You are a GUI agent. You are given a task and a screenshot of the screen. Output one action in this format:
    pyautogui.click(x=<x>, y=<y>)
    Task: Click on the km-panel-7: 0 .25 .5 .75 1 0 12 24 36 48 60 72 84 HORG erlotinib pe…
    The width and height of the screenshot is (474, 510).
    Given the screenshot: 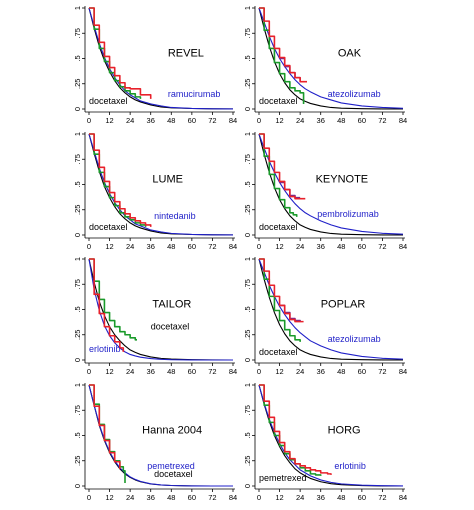 What is the action you would take?
    pyautogui.click(x=325, y=442)
    